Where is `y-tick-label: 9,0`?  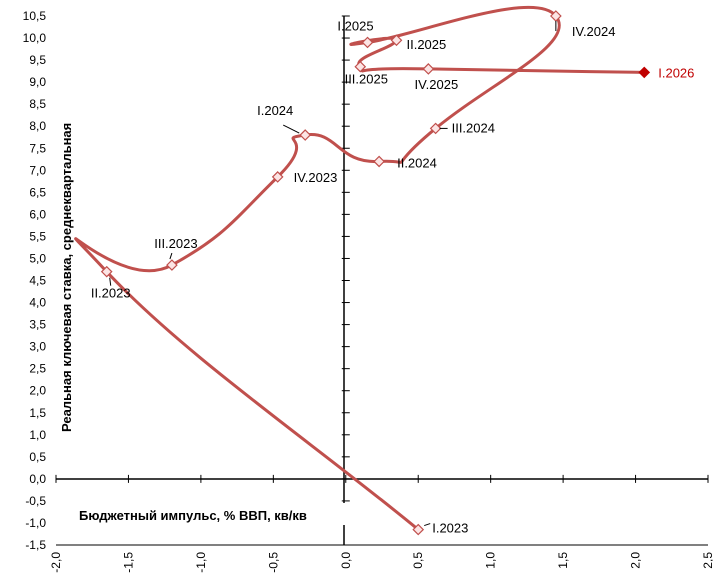 y-tick-label: 9,0 is located at coordinates (37, 82).